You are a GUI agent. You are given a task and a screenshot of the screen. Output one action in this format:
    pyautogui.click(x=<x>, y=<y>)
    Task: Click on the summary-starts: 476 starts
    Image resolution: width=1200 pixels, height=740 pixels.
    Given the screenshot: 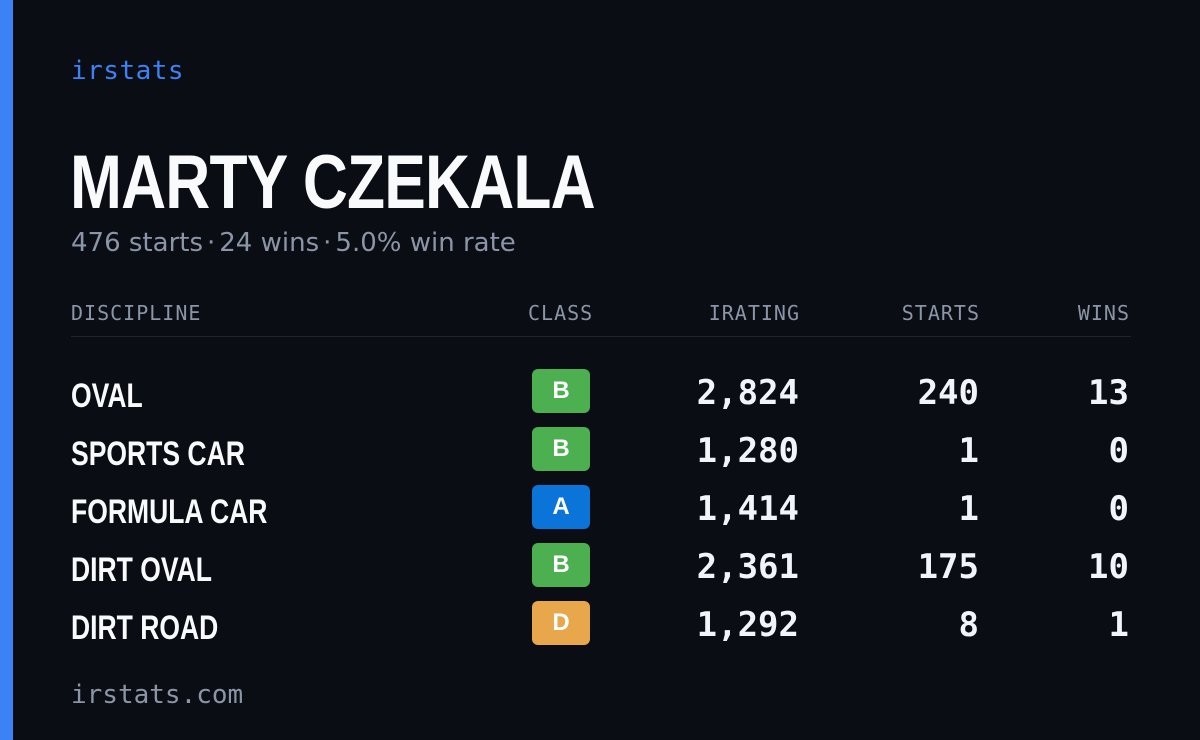 What is the action you would take?
    pyautogui.click(x=137, y=243)
    